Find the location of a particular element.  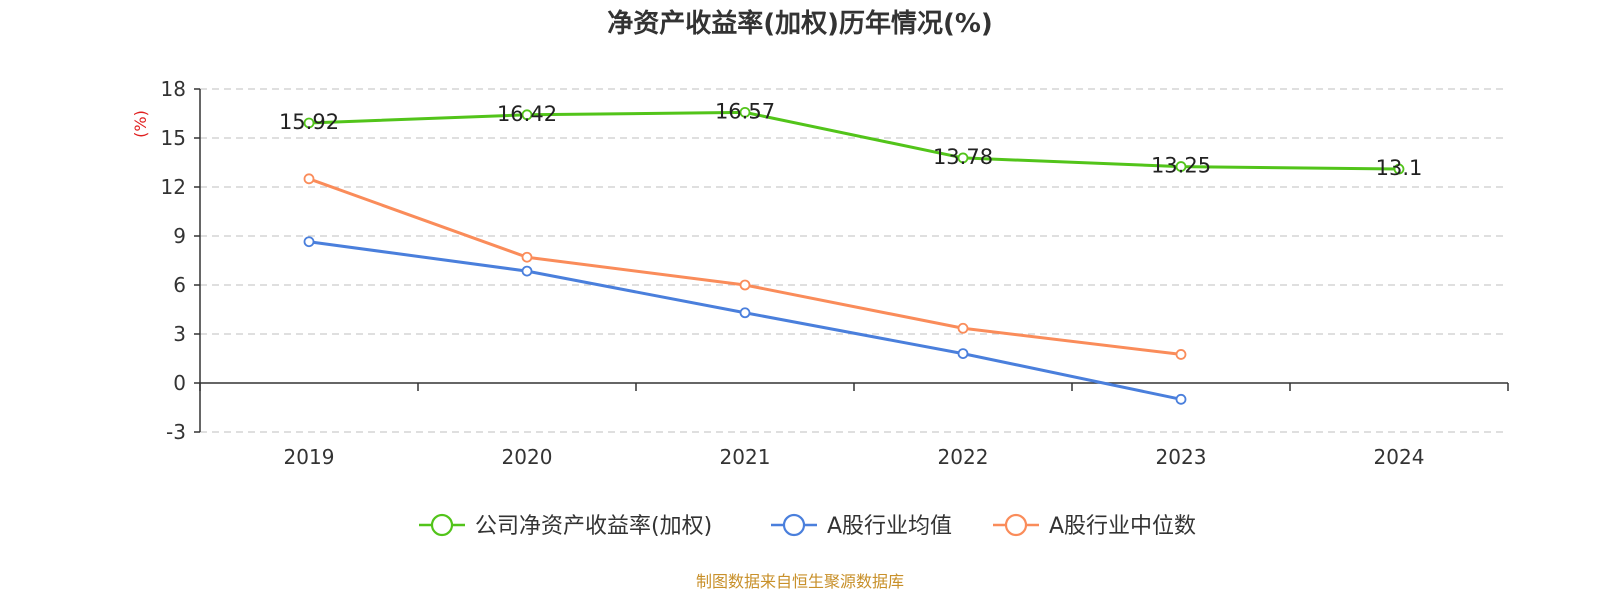

y-tick-label: -3 is located at coordinates (176, 432).